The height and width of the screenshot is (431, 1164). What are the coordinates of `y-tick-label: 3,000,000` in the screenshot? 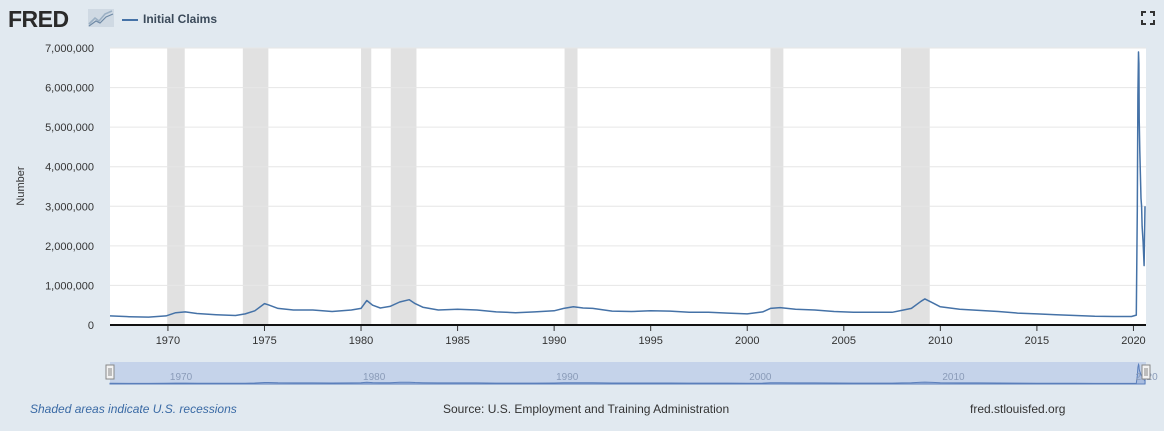 It's located at (69, 207).